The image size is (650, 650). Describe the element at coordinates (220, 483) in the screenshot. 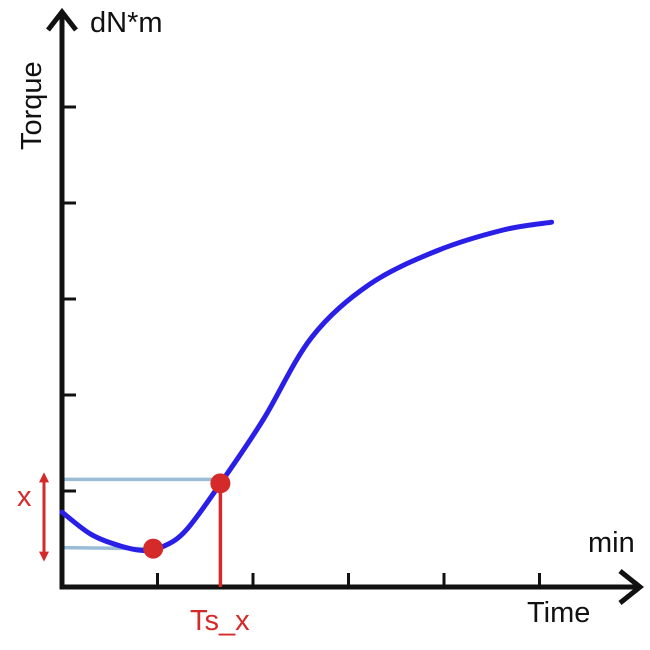

I see `scorch-point` at that location.